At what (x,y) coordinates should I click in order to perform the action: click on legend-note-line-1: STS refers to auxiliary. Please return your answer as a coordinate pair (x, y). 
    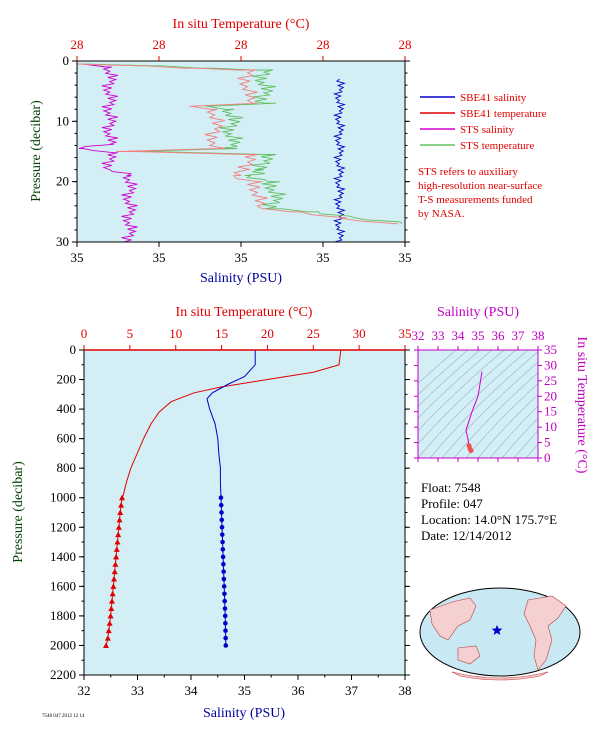
    Looking at the image, I should click on (468, 172).